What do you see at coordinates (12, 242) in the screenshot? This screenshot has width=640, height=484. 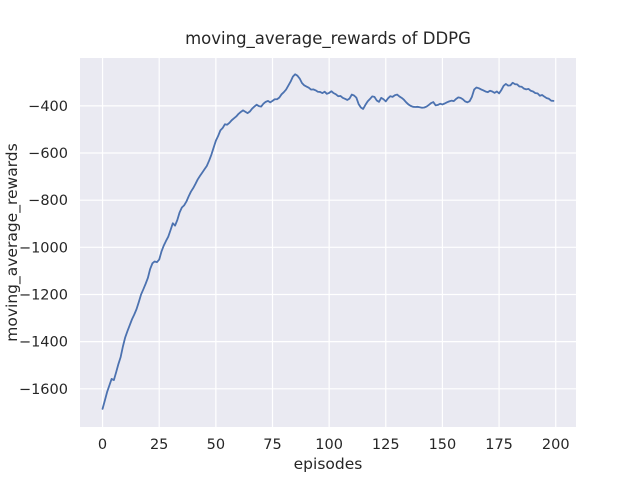 I see `y-axis-label: moving_average_rewards` at bounding box center [12, 242].